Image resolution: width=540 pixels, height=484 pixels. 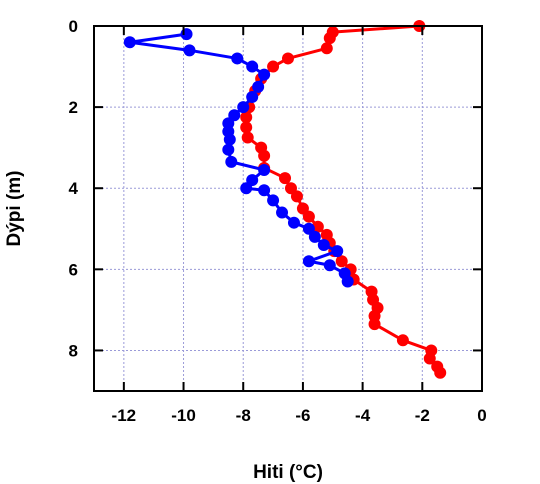 I want to click on y-tick-label: 8, so click(x=73, y=350).